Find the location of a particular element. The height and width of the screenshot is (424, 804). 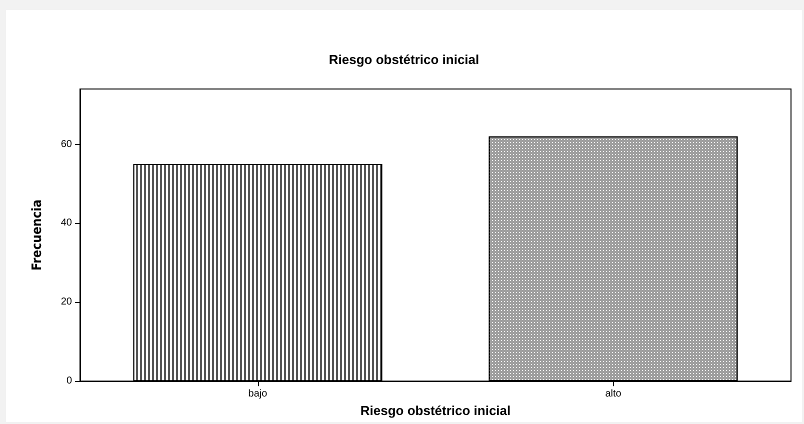

x-axis-title: Riesgo obstétrico inicial is located at coordinates (435, 410).